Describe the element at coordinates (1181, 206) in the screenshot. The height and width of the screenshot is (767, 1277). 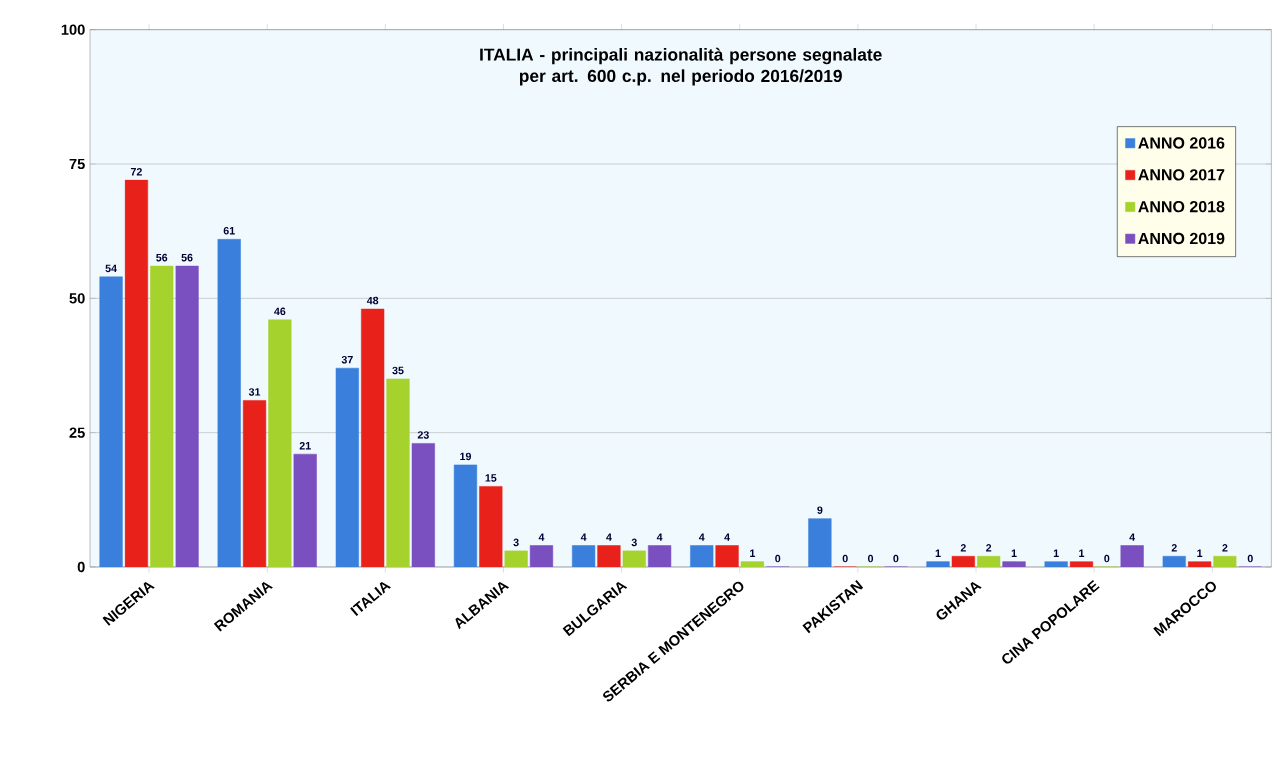
I see `legend-label: ANNO 2018` at that location.